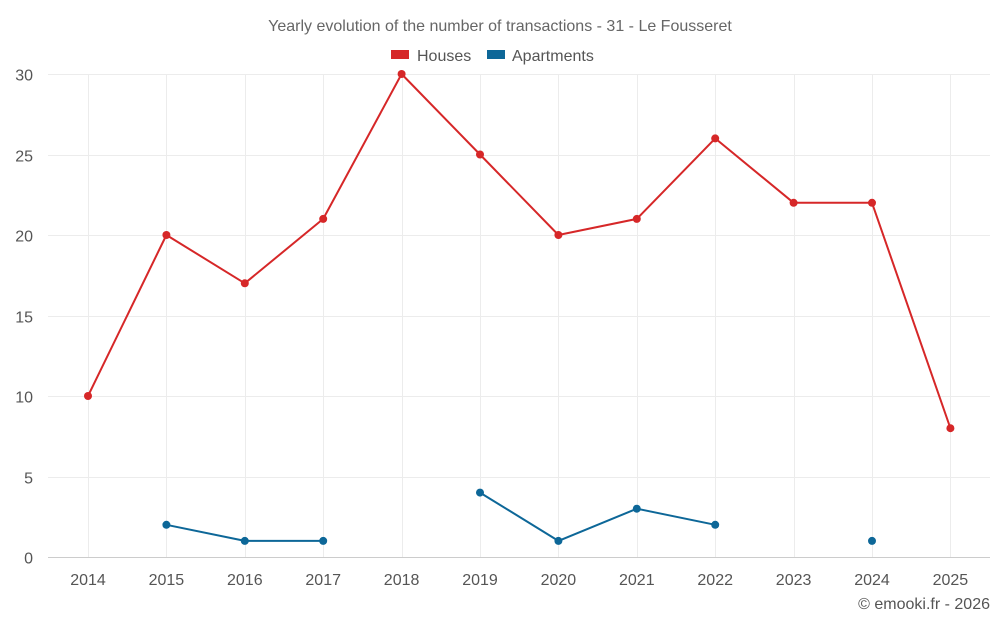  I want to click on x-tick-label: 2024, so click(872, 580).